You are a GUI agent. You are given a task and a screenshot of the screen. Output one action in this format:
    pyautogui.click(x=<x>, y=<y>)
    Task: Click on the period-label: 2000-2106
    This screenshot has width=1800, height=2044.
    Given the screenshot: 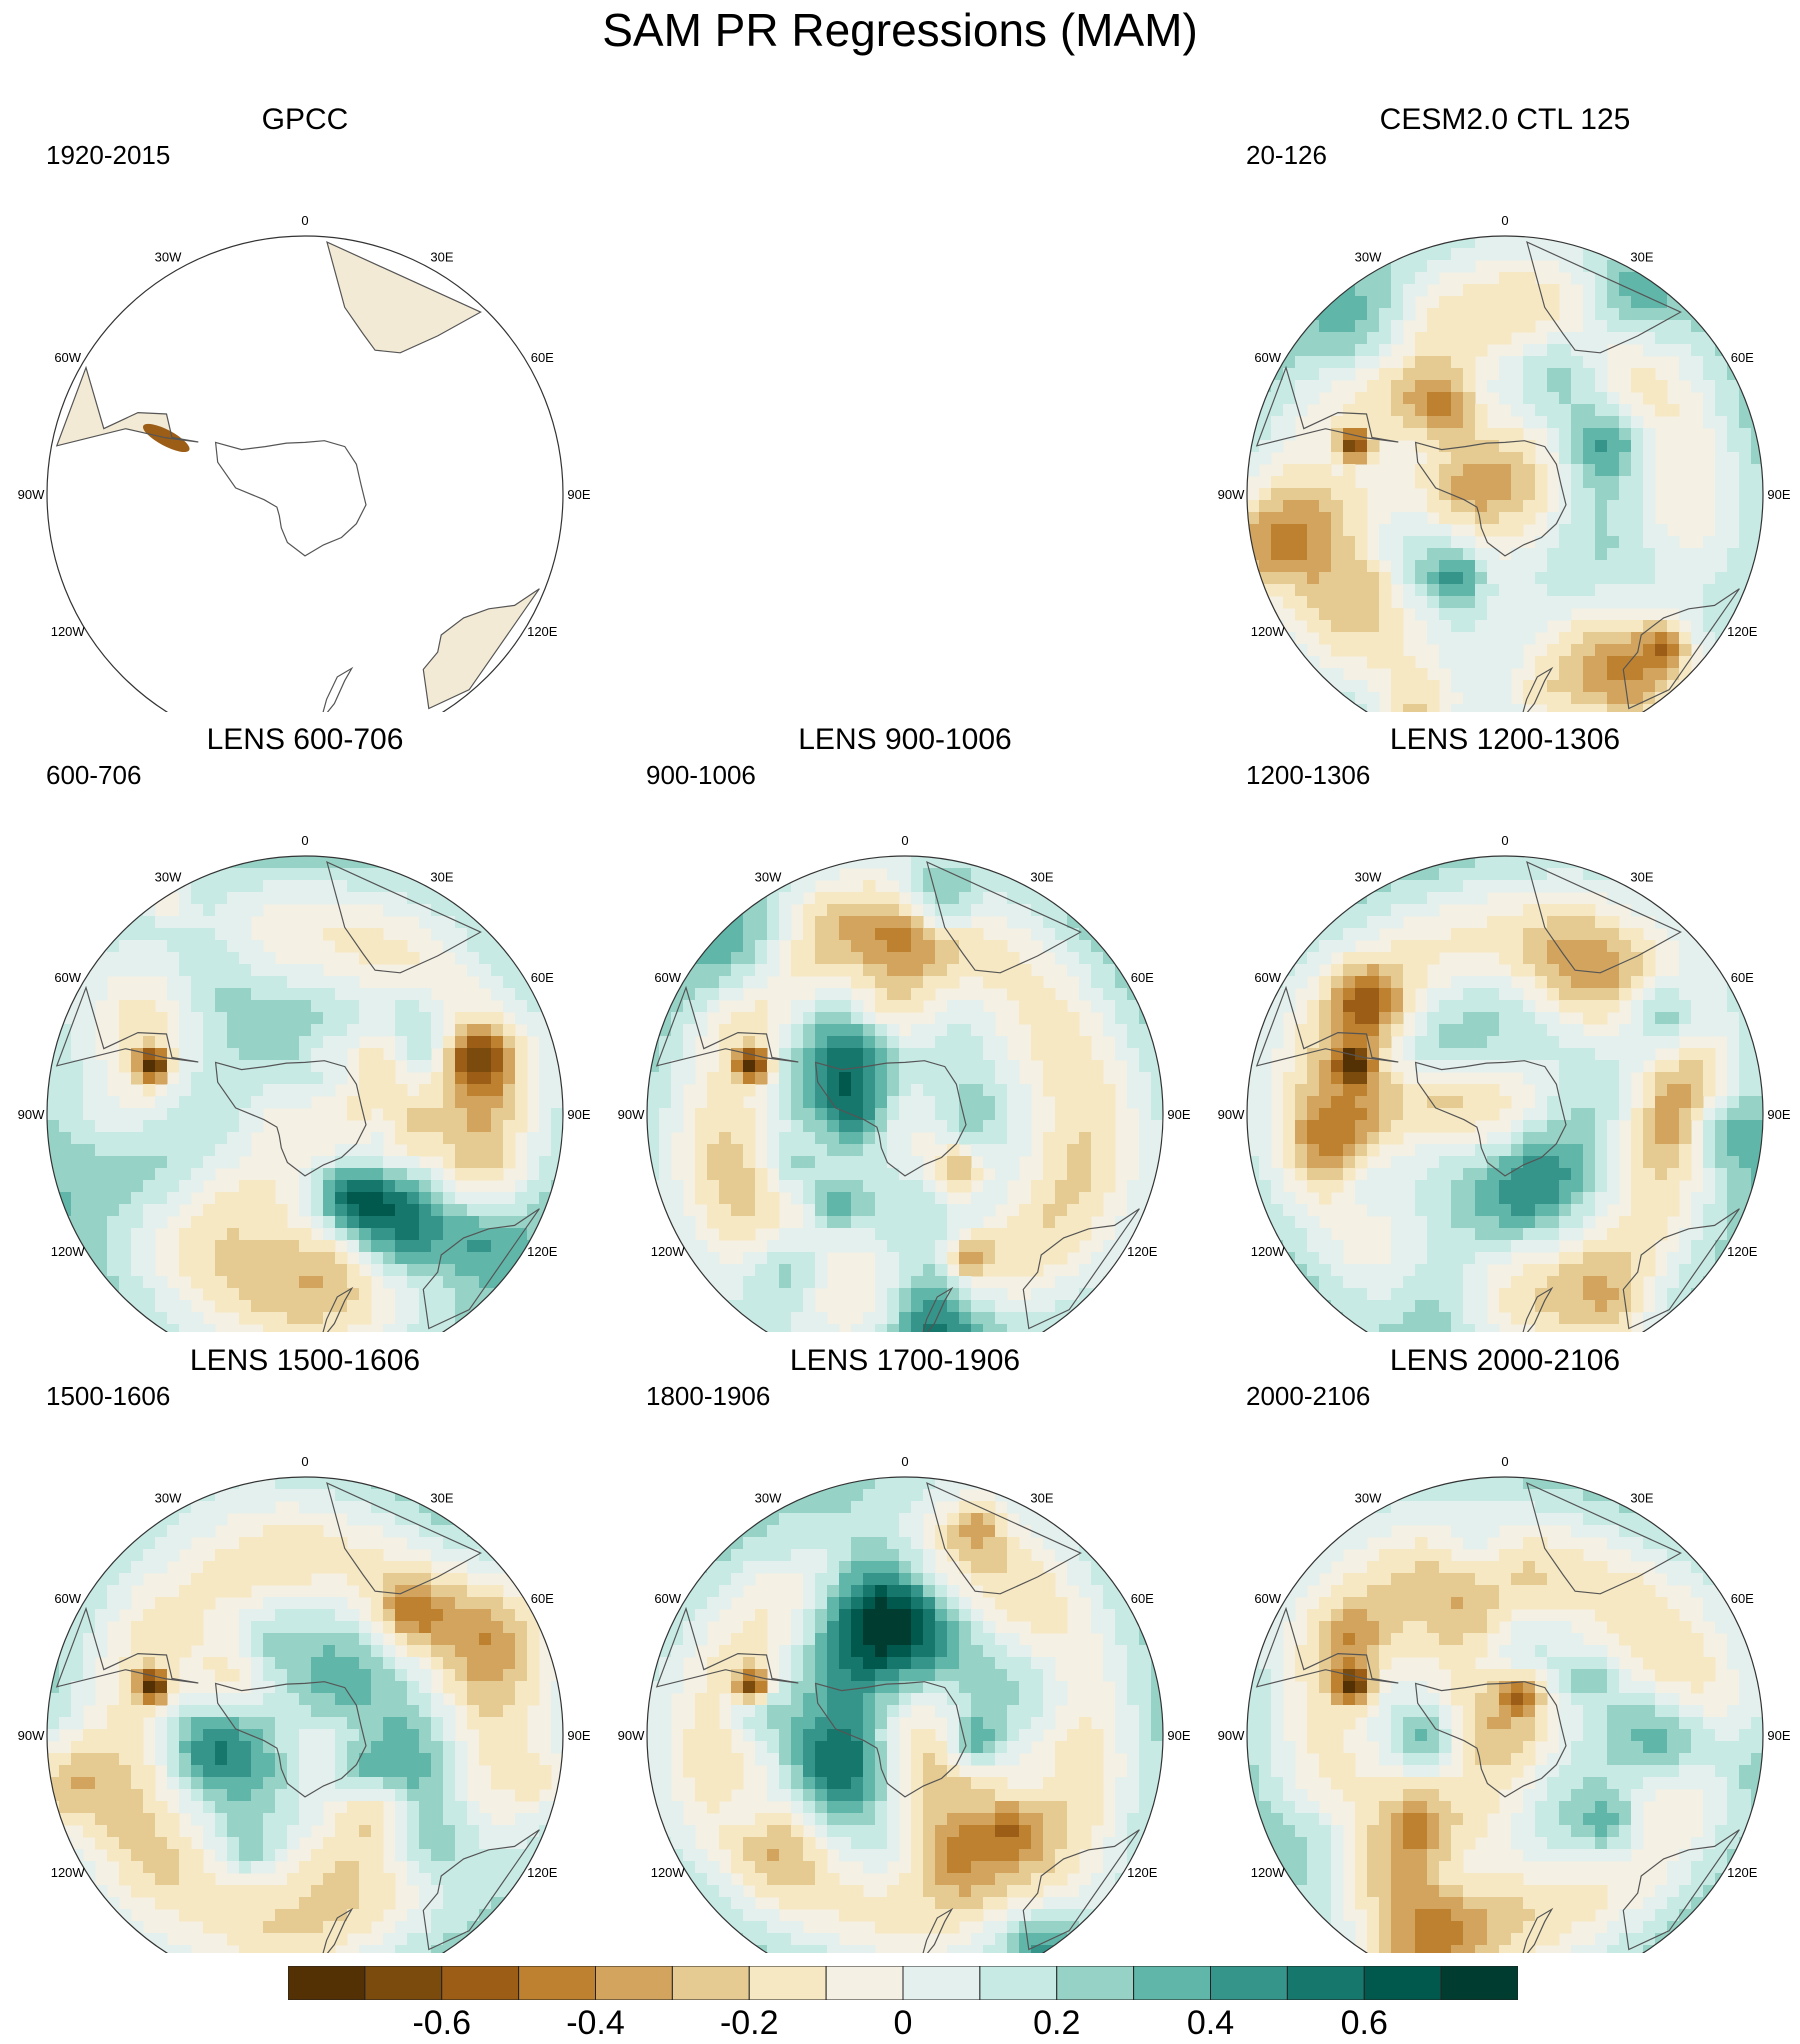 What is the action you would take?
    pyautogui.click(x=1308, y=1396)
    